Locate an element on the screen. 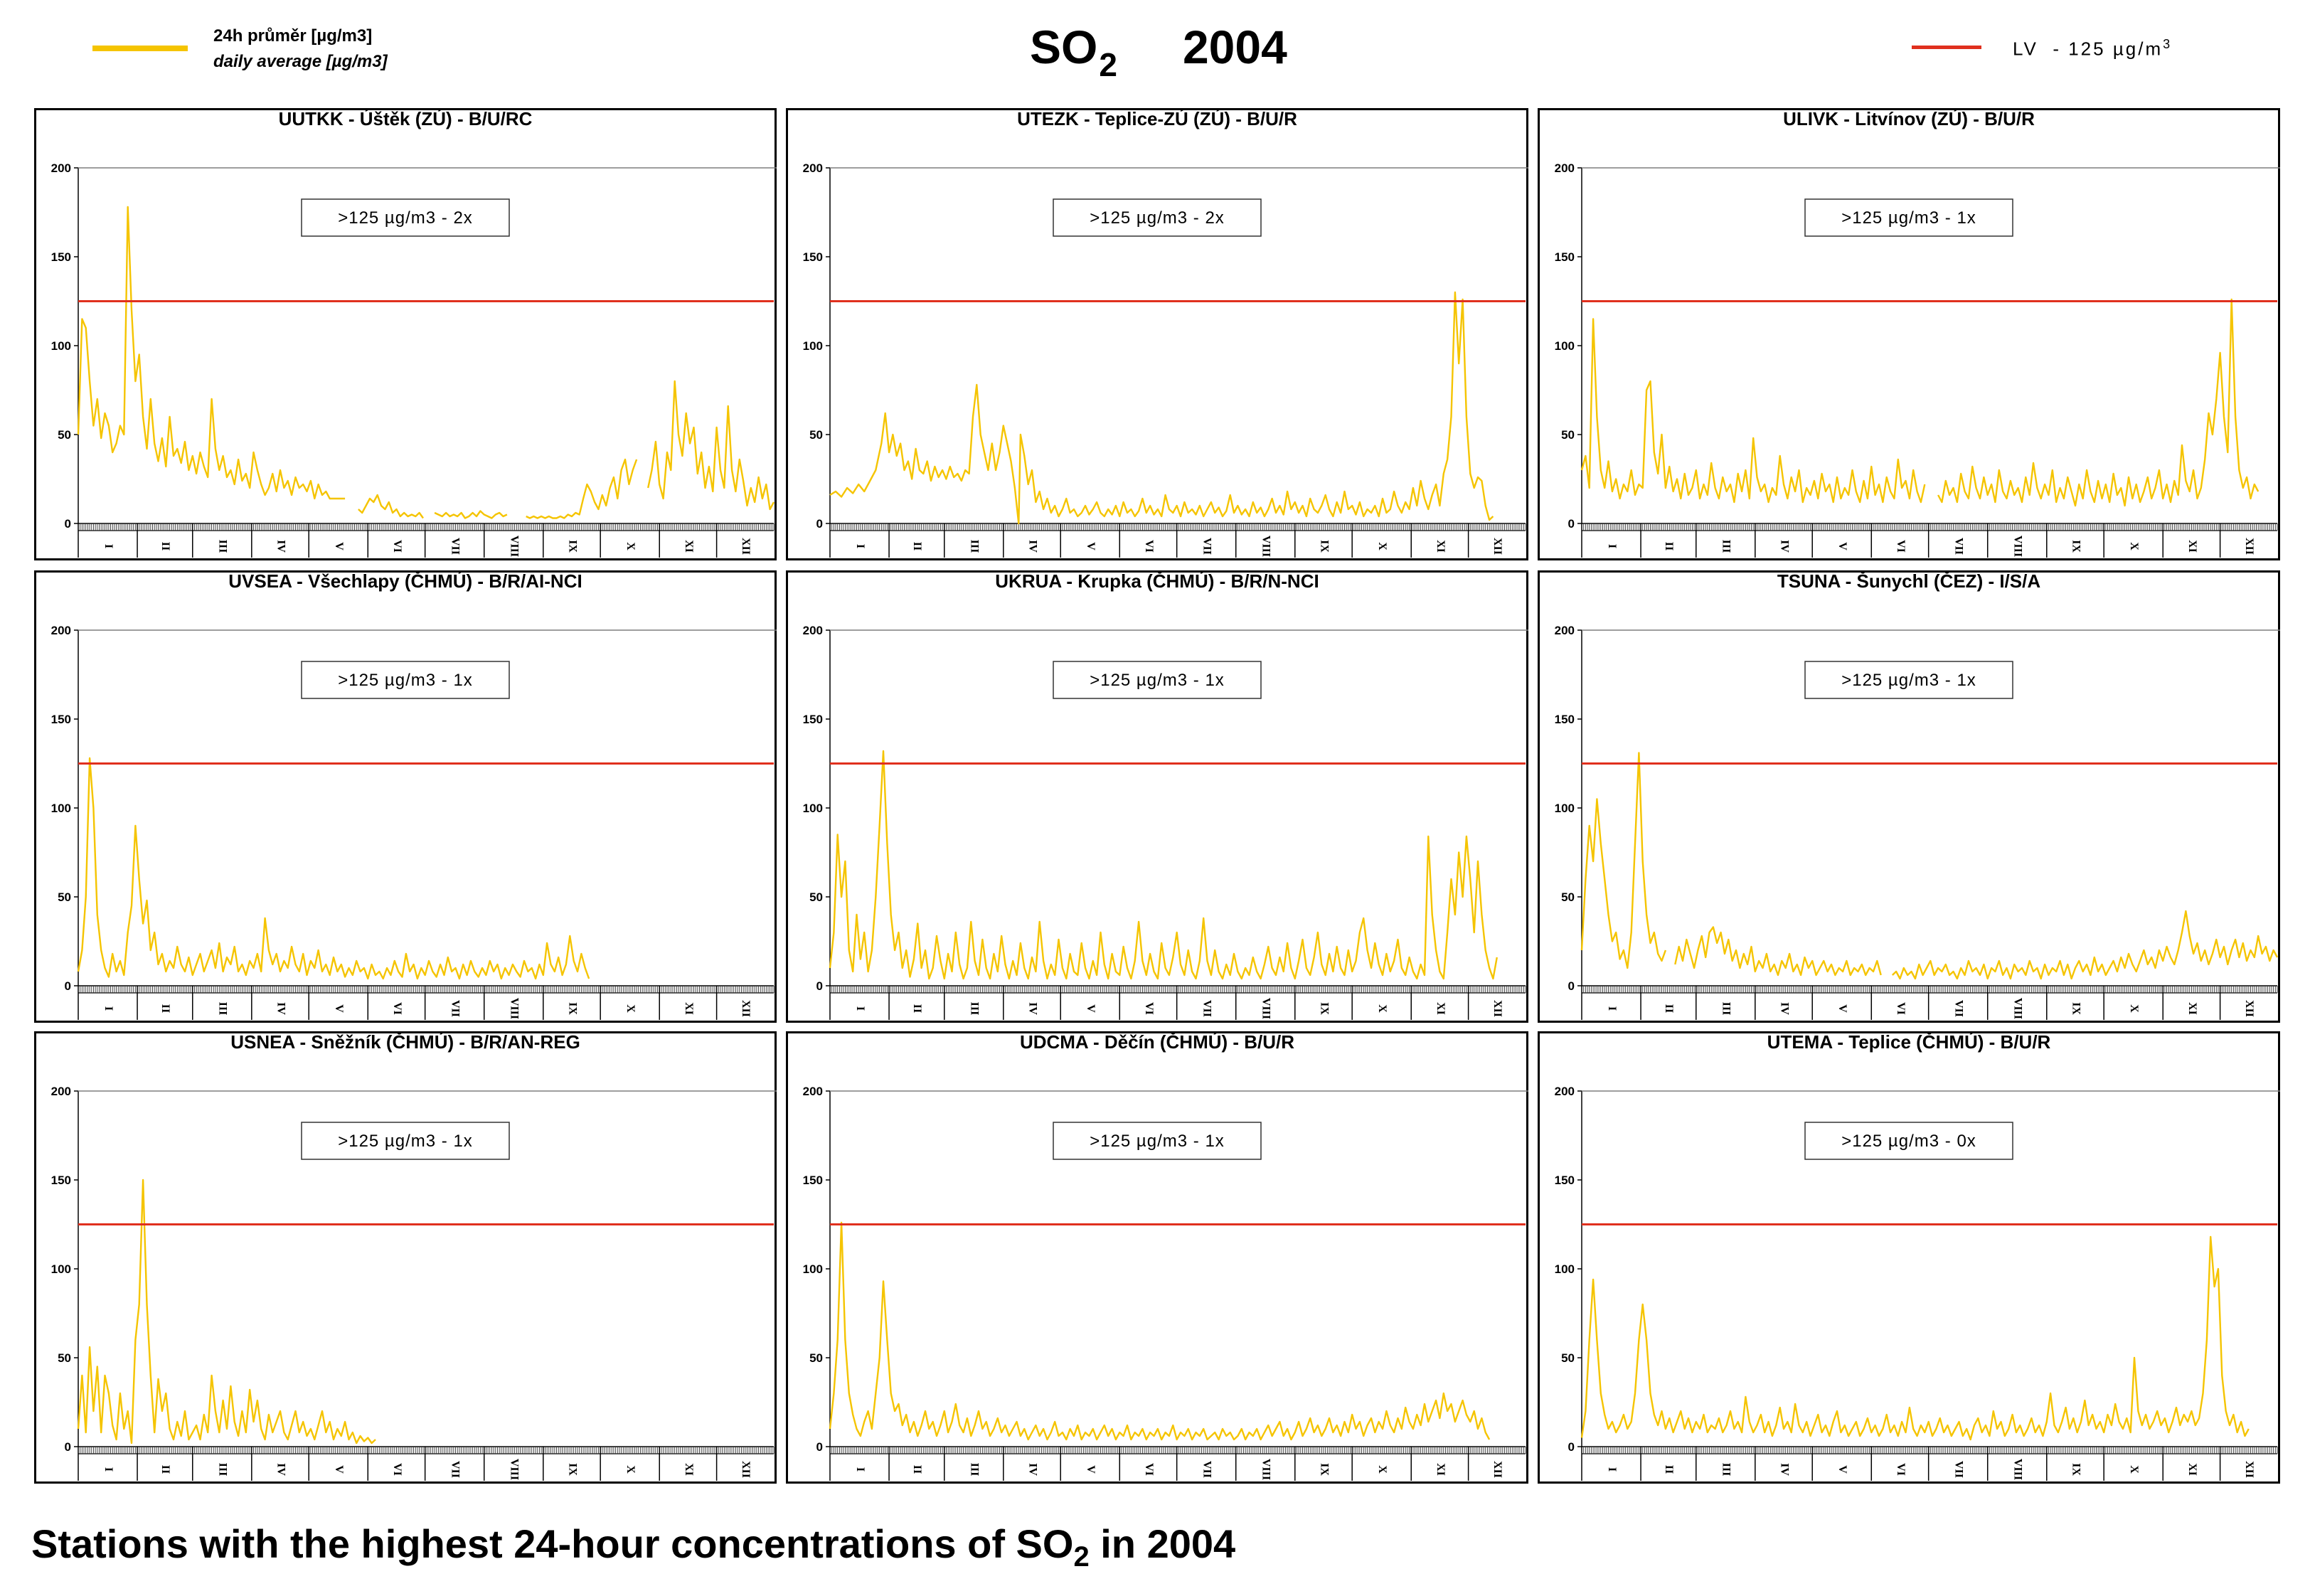 The width and height of the screenshot is (2310, 1596). title-pollutant-subscript: 2 is located at coordinates (1108, 64).